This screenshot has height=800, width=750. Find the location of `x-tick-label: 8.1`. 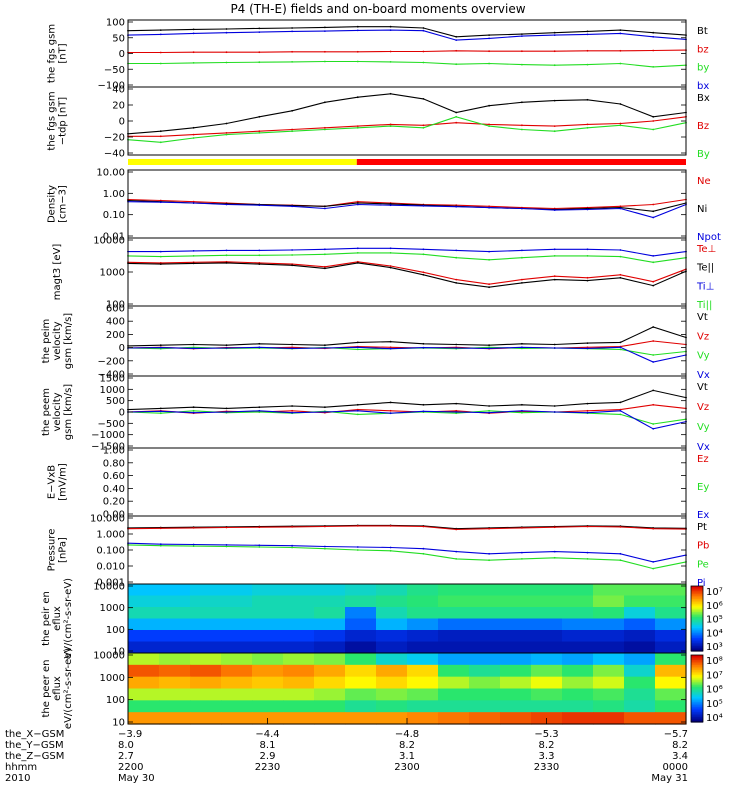

x-tick-label: 8.1 is located at coordinates (268, 745).